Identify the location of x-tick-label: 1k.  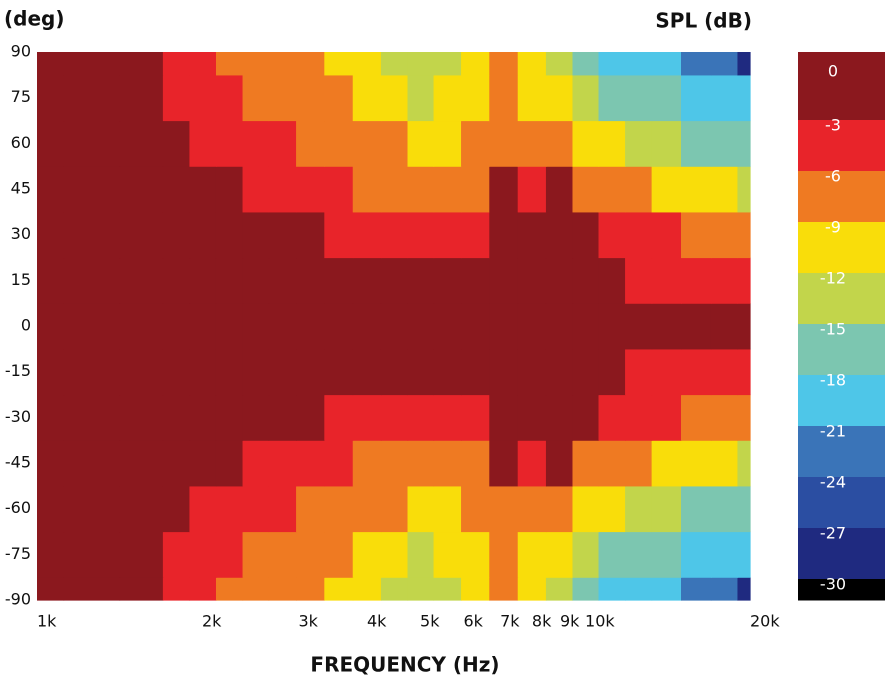
(47, 621).